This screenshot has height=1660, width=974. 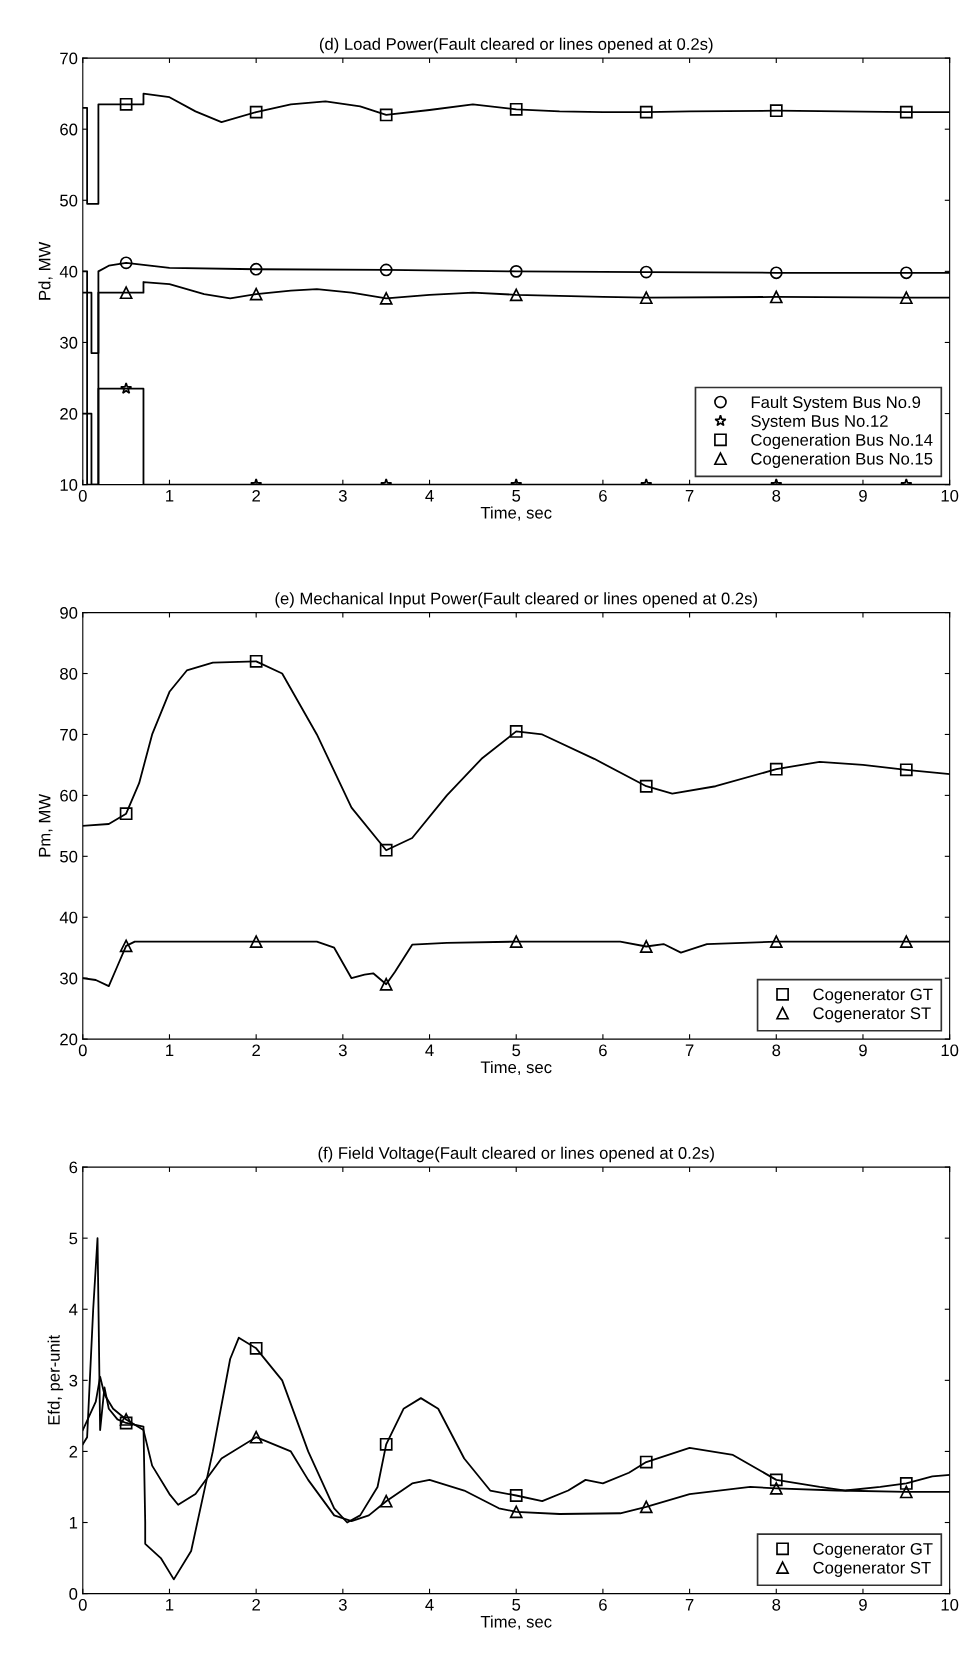 I want to click on y-tick-label: 90, so click(x=69, y=612).